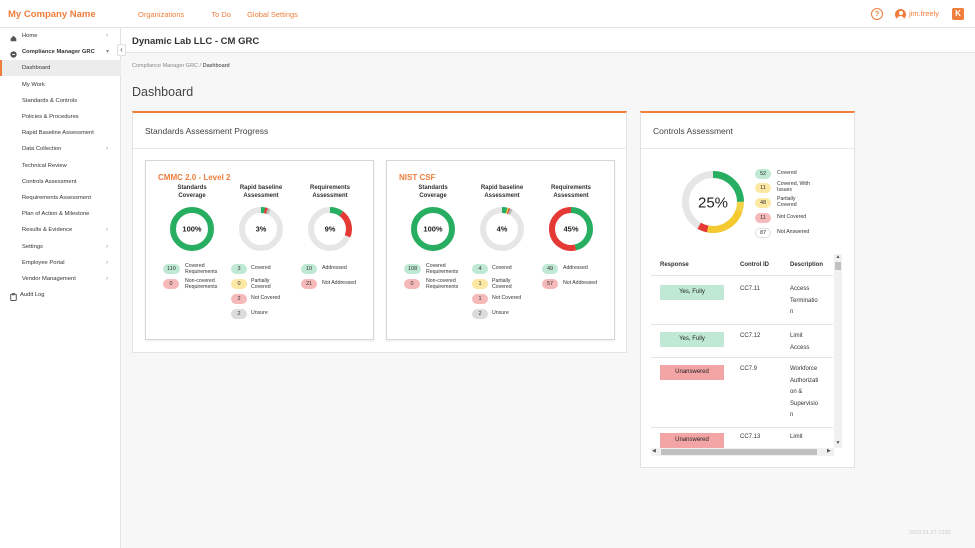 This screenshot has height=548, width=975. I want to click on sidebar-item-vendor-management: Vendor Management ›, so click(60, 279).